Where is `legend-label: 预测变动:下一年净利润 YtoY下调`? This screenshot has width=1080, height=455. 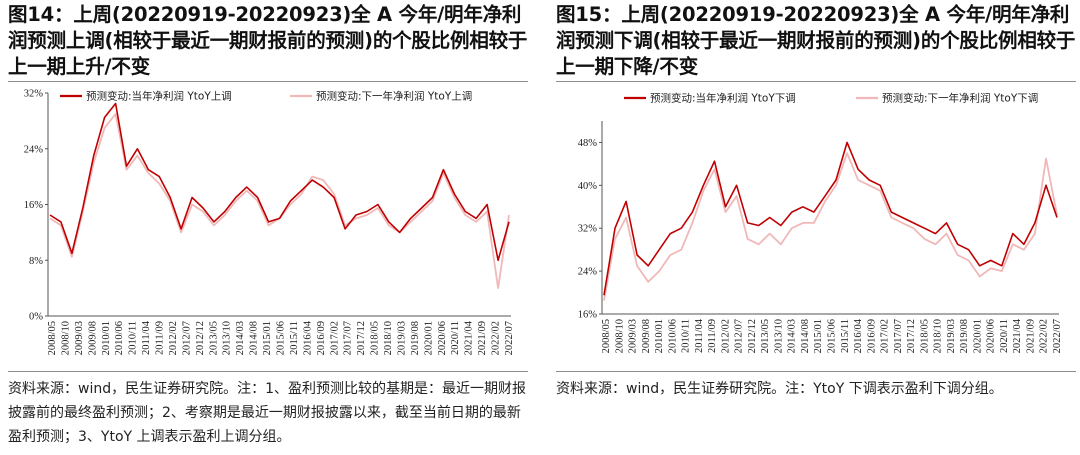
legend-label: 预测变动:下一年净利润 YtoY下调 is located at coordinates (960, 98).